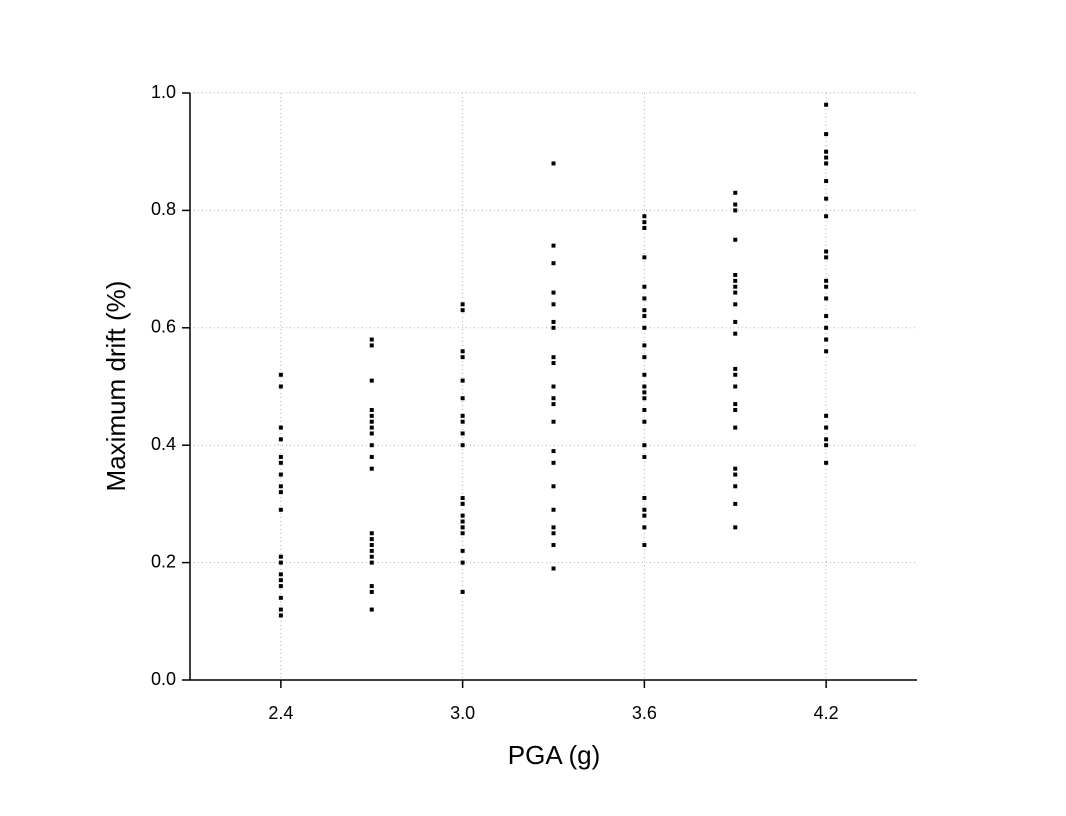 The height and width of the screenshot is (816, 1066). What do you see at coordinates (163, 444) in the screenshot?
I see `y-tick-label: 0.4` at bounding box center [163, 444].